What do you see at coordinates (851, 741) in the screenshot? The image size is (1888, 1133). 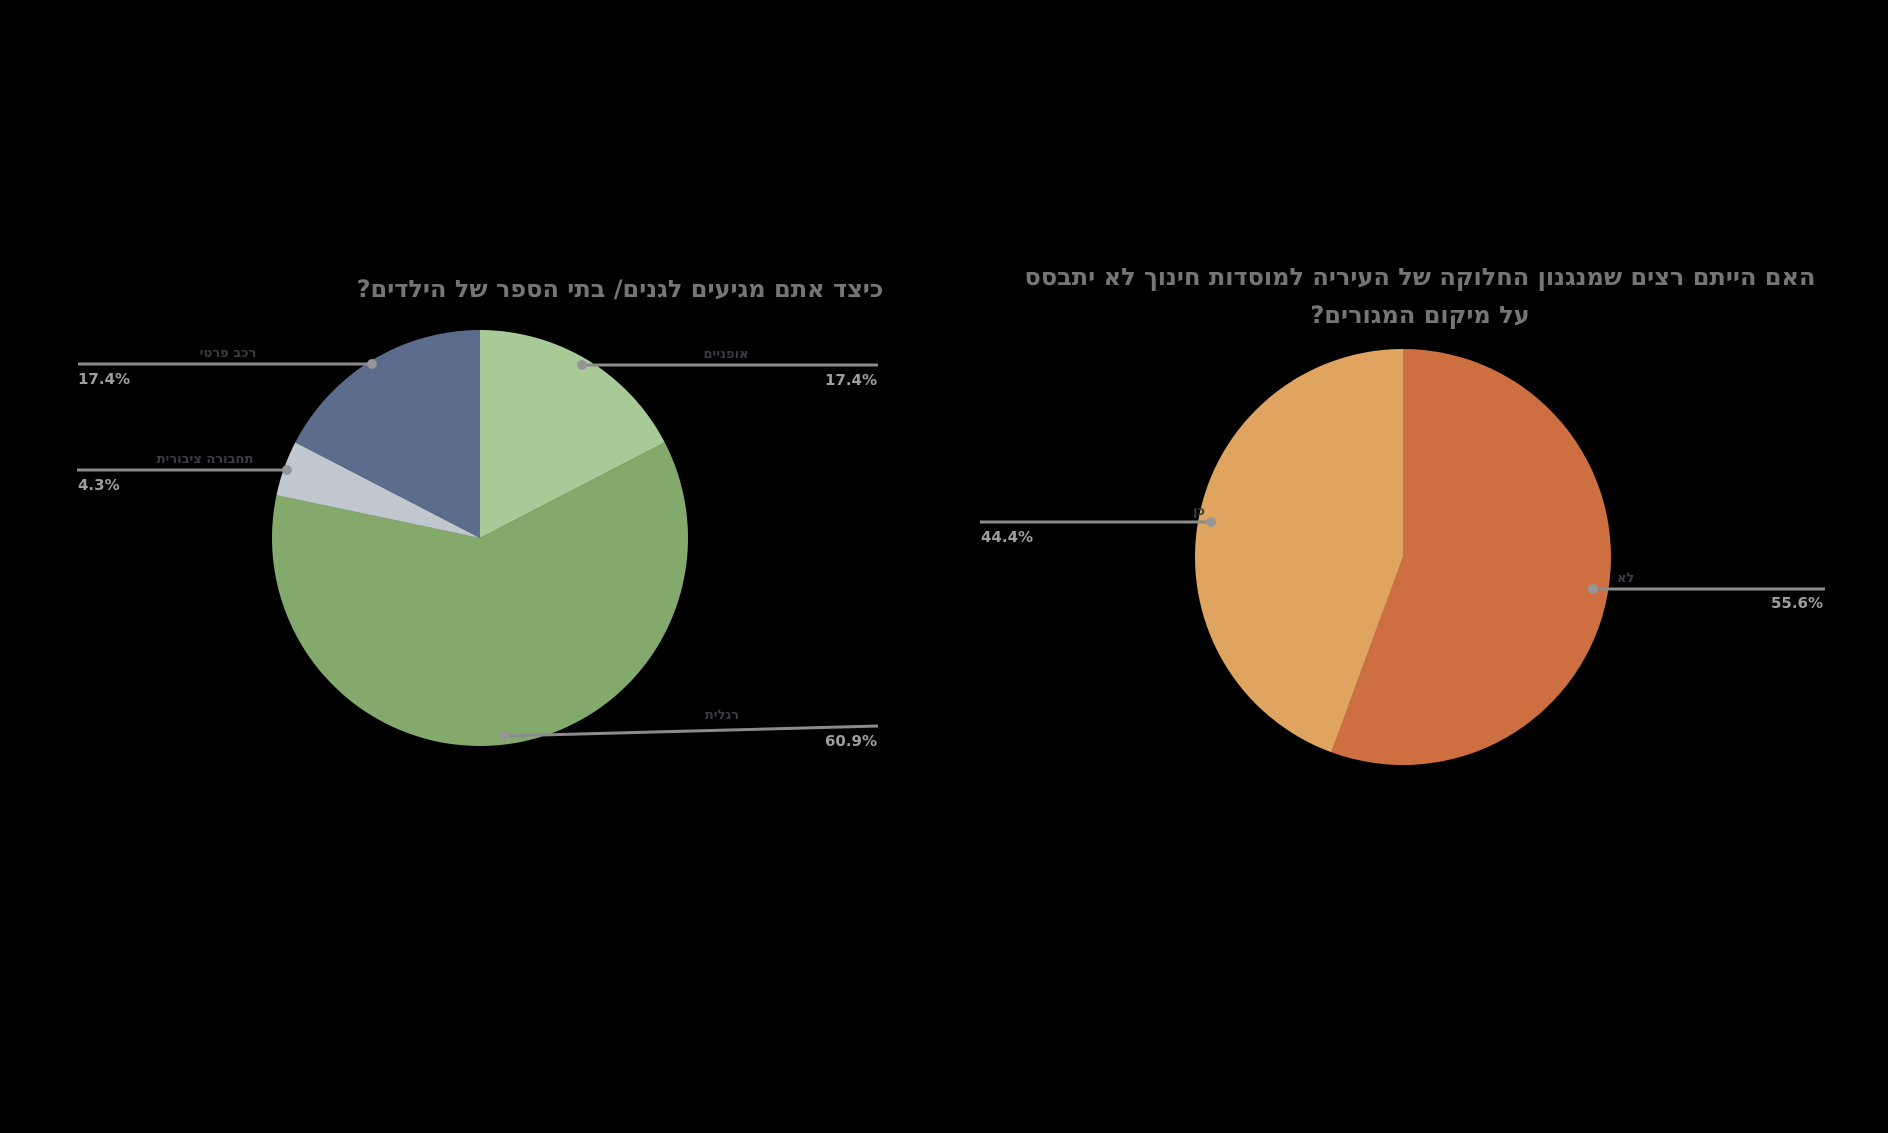 I see `slice-percent: 60.9%` at bounding box center [851, 741].